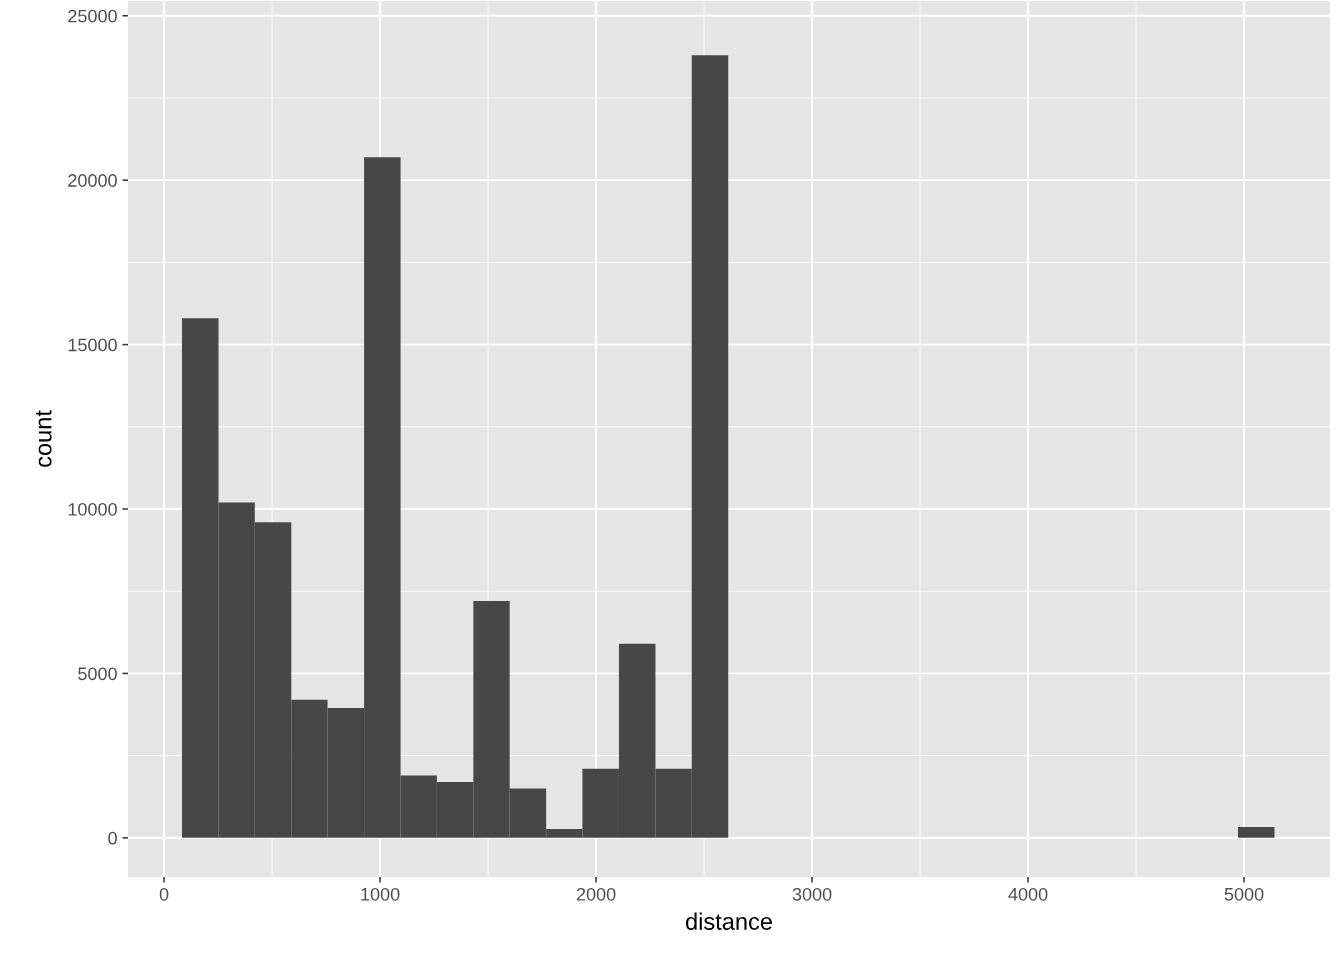  Describe the element at coordinates (44, 438) in the screenshot. I see `y-axis-title: count` at that location.